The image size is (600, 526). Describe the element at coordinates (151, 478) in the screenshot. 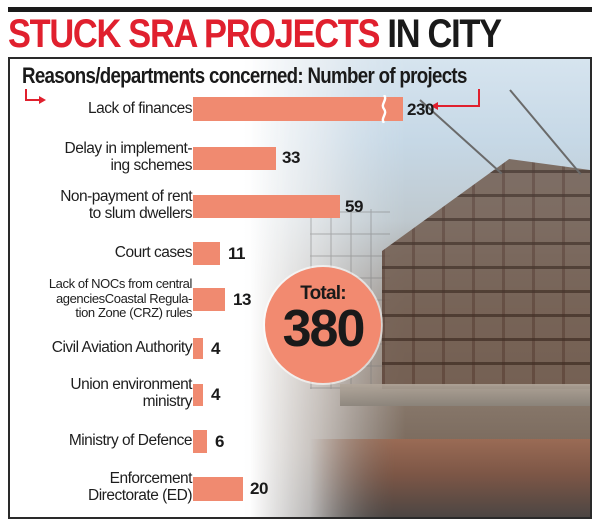

I see `bar-label-line: Enforcement` at that location.